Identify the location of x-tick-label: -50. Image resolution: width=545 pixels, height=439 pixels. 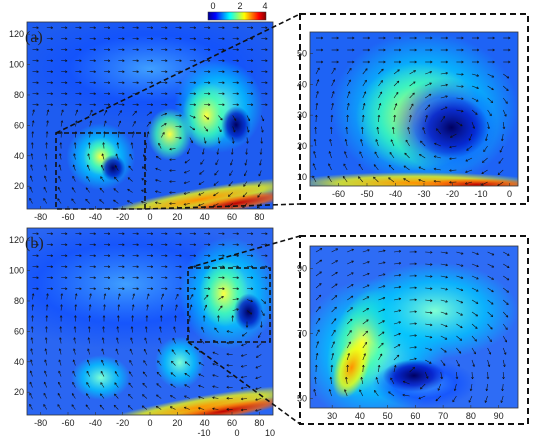
(366, 194).